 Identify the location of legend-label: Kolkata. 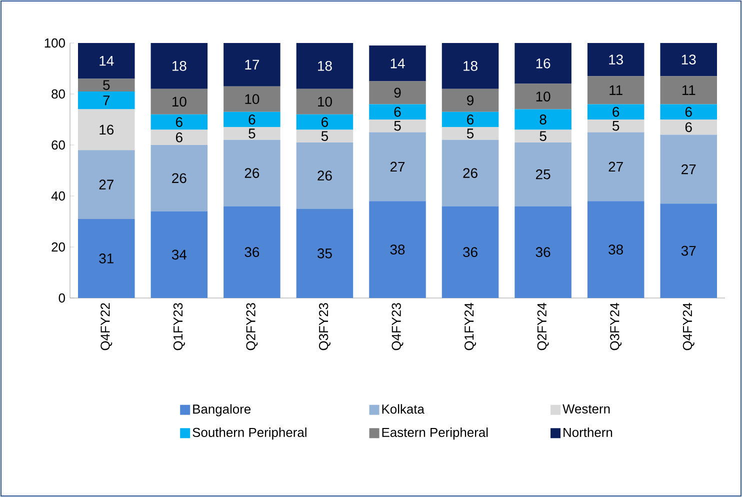
(403, 409).